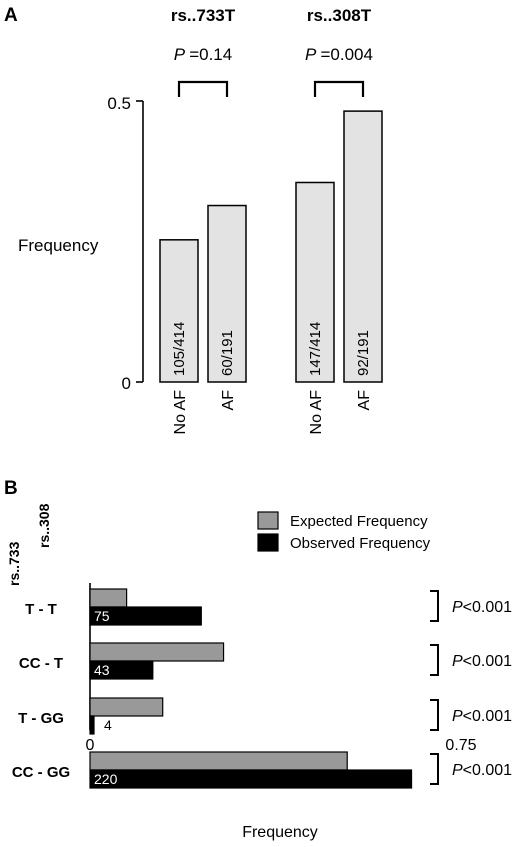 The image size is (520, 847). Describe the element at coordinates (482, 716) in the screenshot. I see `p-value-2: P<0.001` at that location.